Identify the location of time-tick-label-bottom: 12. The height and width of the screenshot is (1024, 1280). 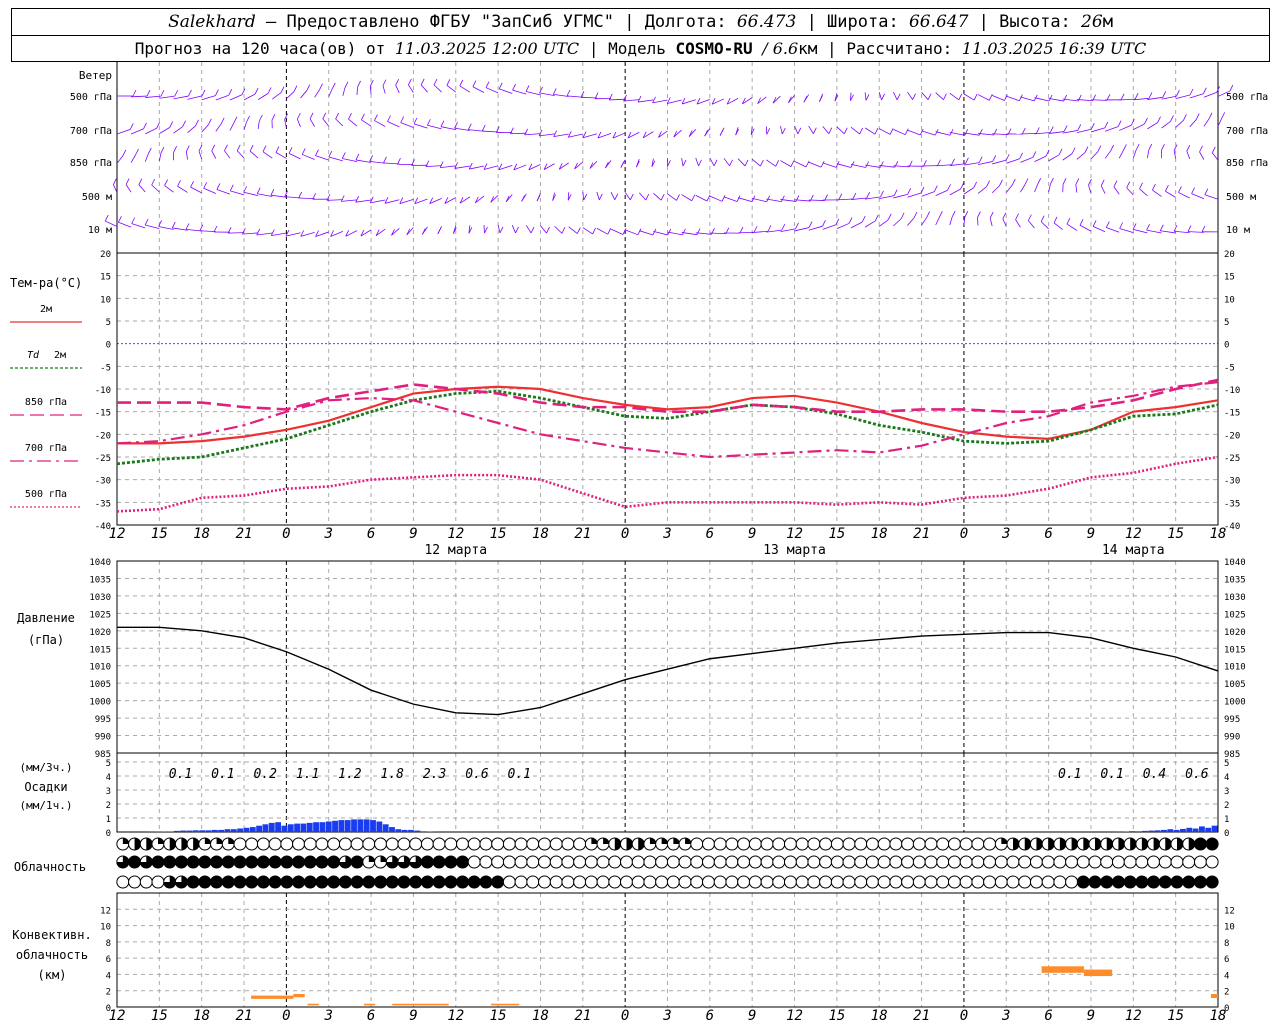
(1133, 1016).